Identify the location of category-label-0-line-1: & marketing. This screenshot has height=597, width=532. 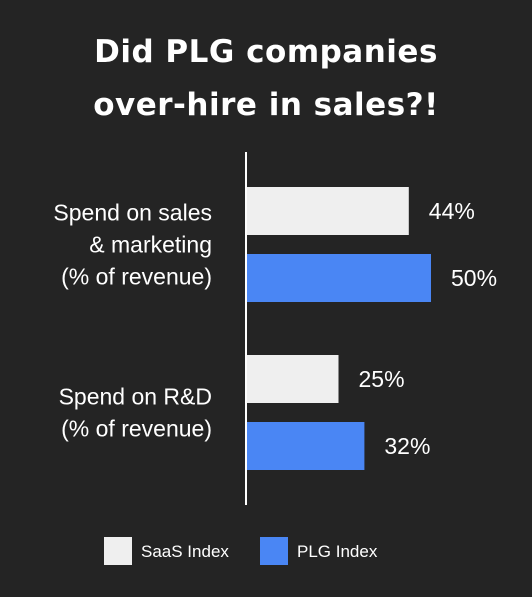
(150, 245).